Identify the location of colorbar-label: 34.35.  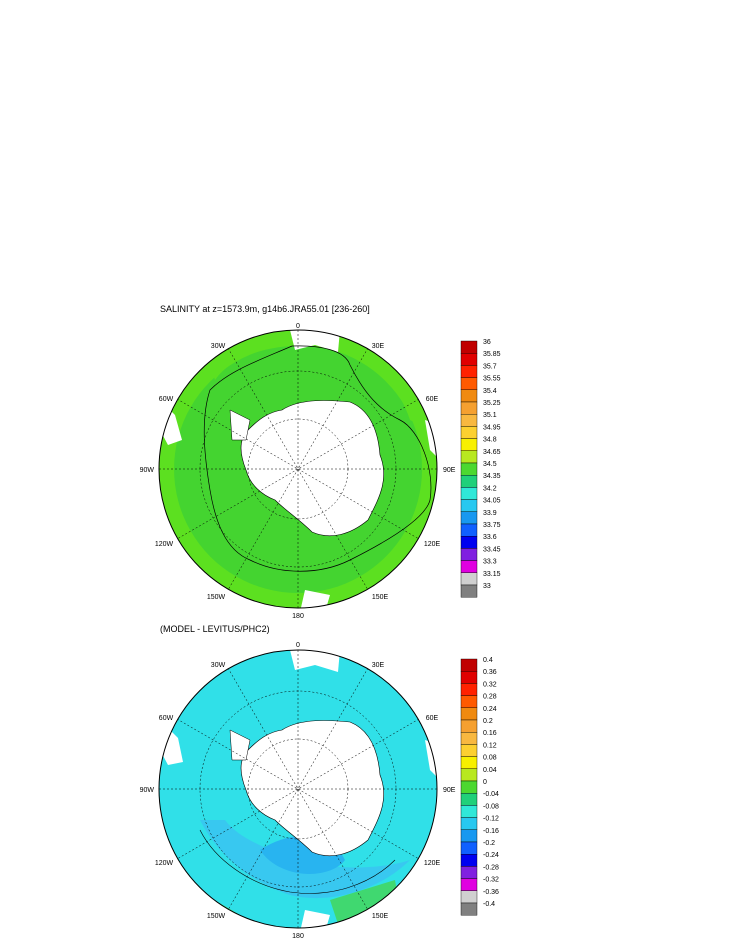
(492, 476).